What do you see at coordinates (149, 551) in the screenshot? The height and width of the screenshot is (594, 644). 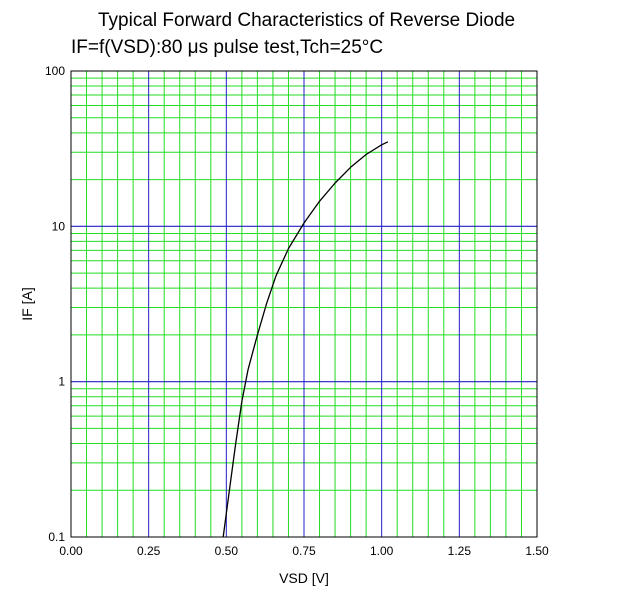 I see `x-tick-label: 0.25` at bounding box center [149, 551].